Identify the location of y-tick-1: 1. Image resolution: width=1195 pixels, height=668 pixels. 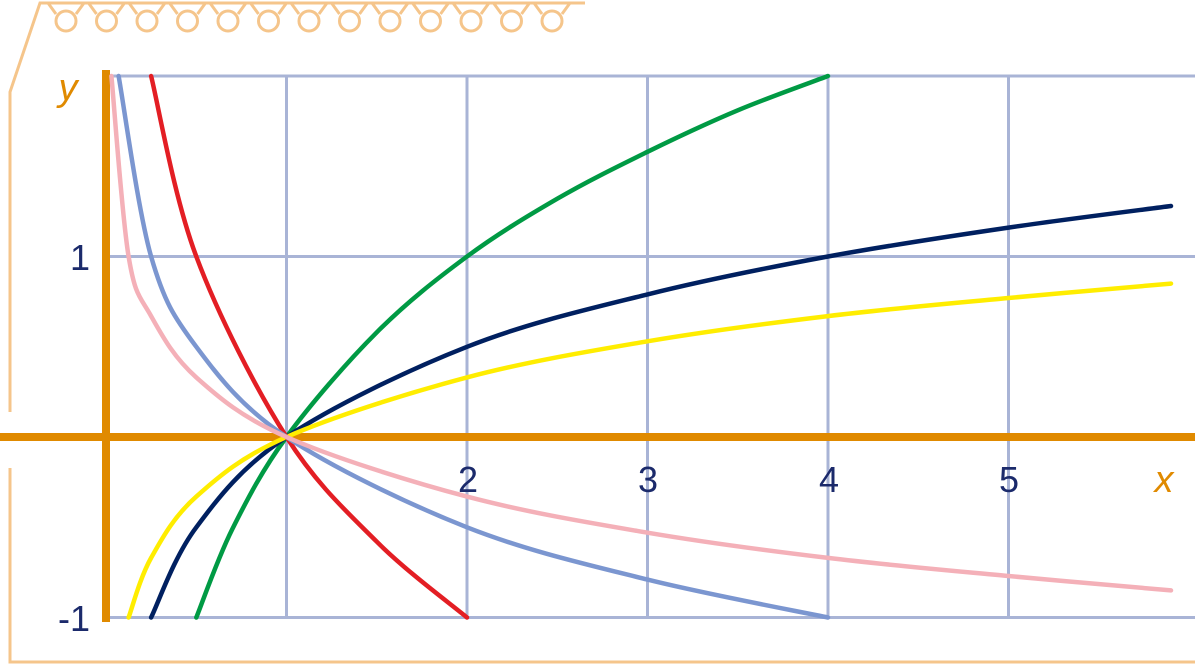
(80, 257).